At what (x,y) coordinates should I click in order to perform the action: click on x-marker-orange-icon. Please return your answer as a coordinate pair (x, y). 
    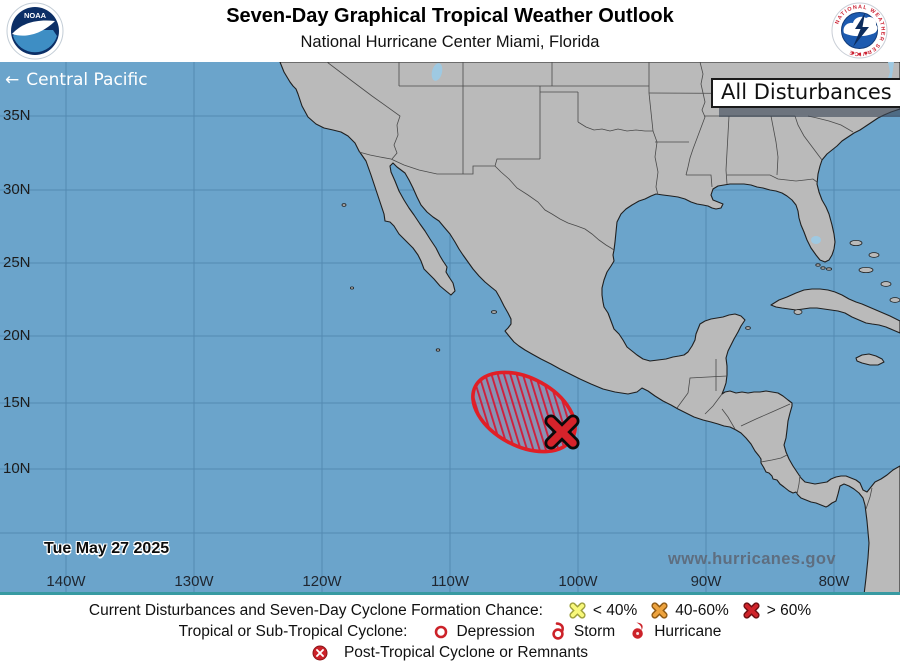
    Looking at the image, I should click on (659, 610).